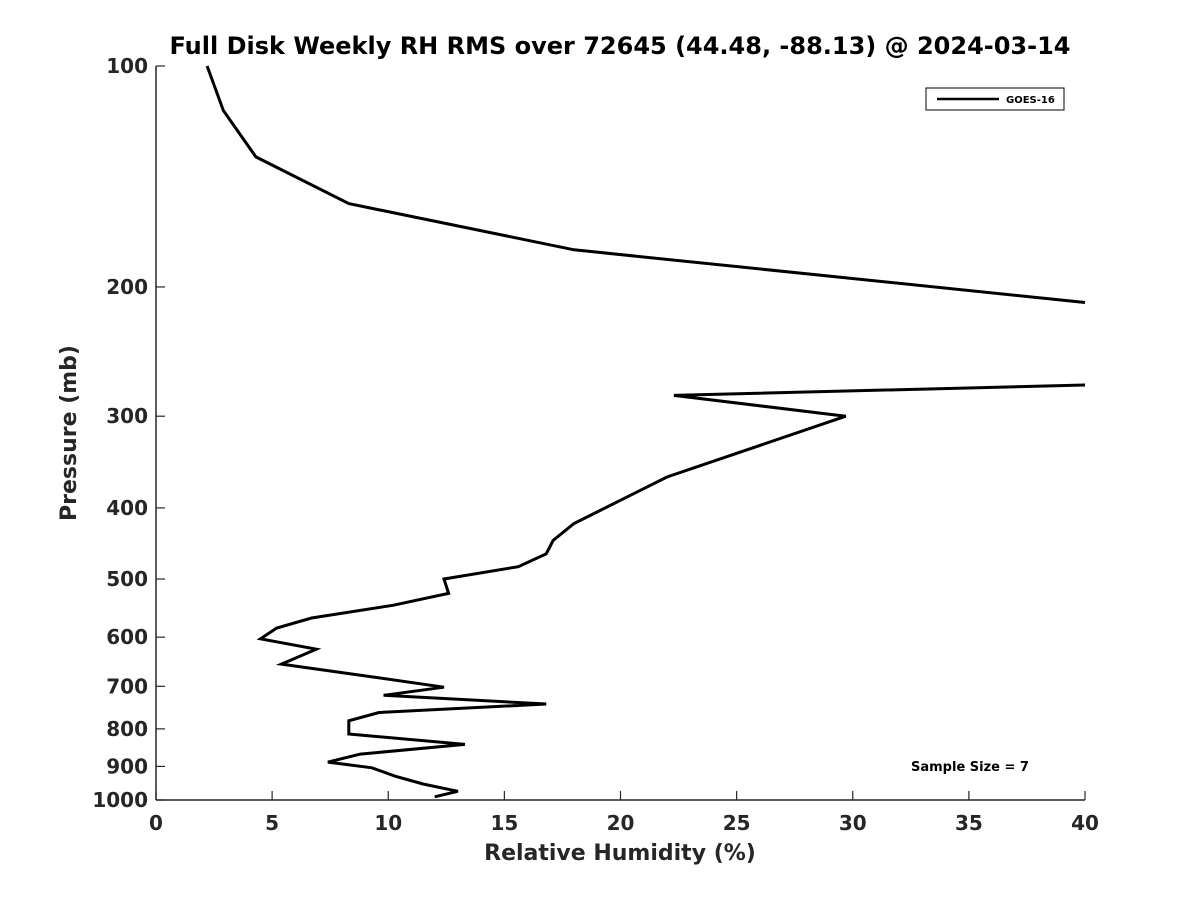 Image resolution: width=1200 pixels, height=900 pixels. I want to click on y-tick-label: 900, so click(127, 766).